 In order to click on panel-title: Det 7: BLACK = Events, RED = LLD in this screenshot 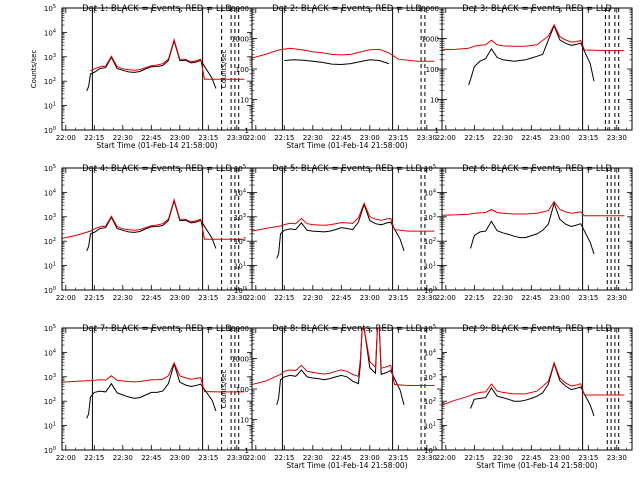, I will do `click(157, 329)`.